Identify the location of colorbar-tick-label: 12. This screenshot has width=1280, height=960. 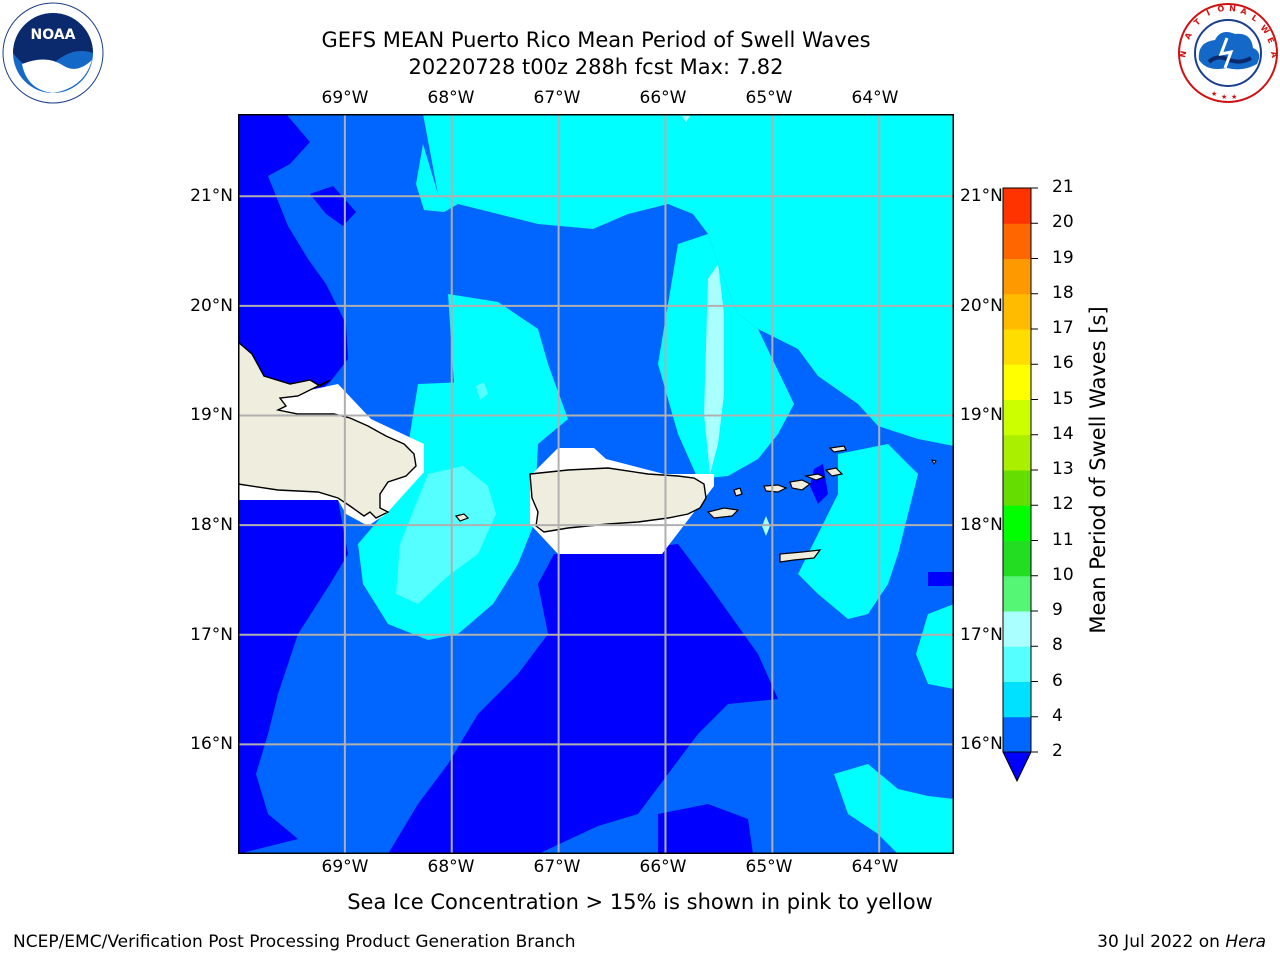
(1063, 504).